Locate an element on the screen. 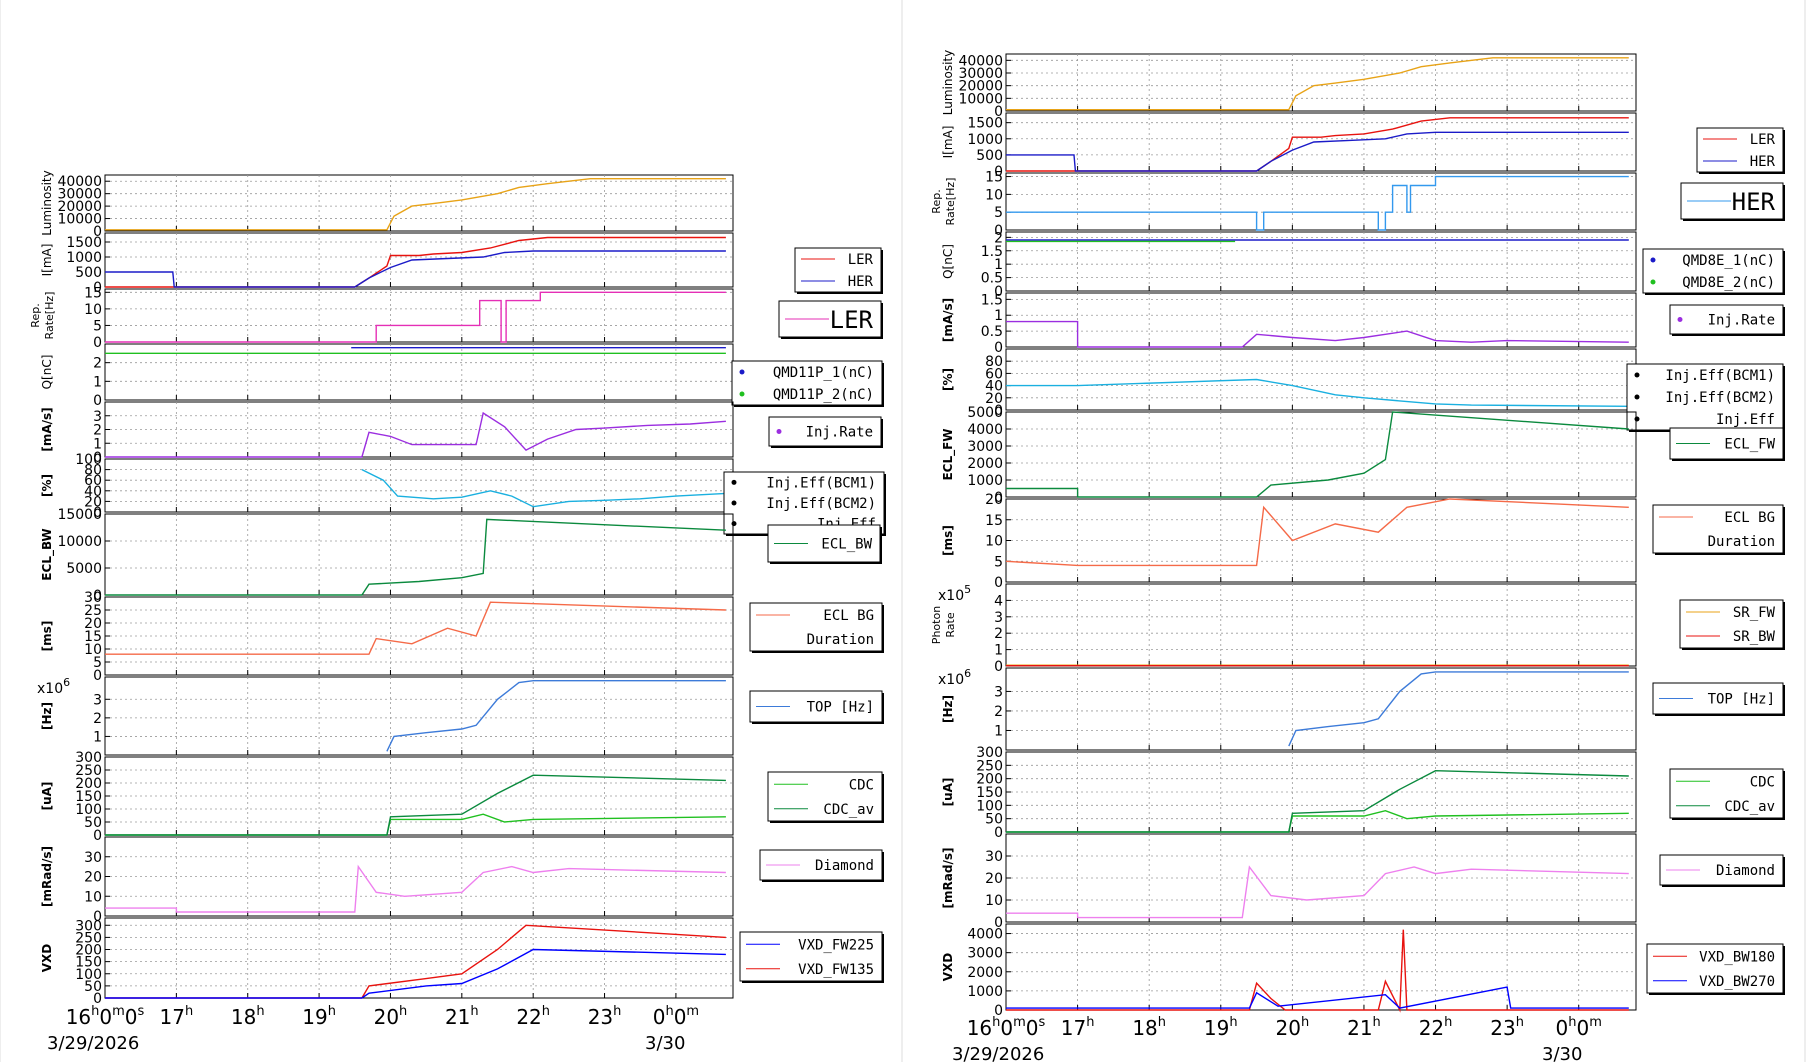  legend-label: SR_BW is located at coordinates (1754, 637).